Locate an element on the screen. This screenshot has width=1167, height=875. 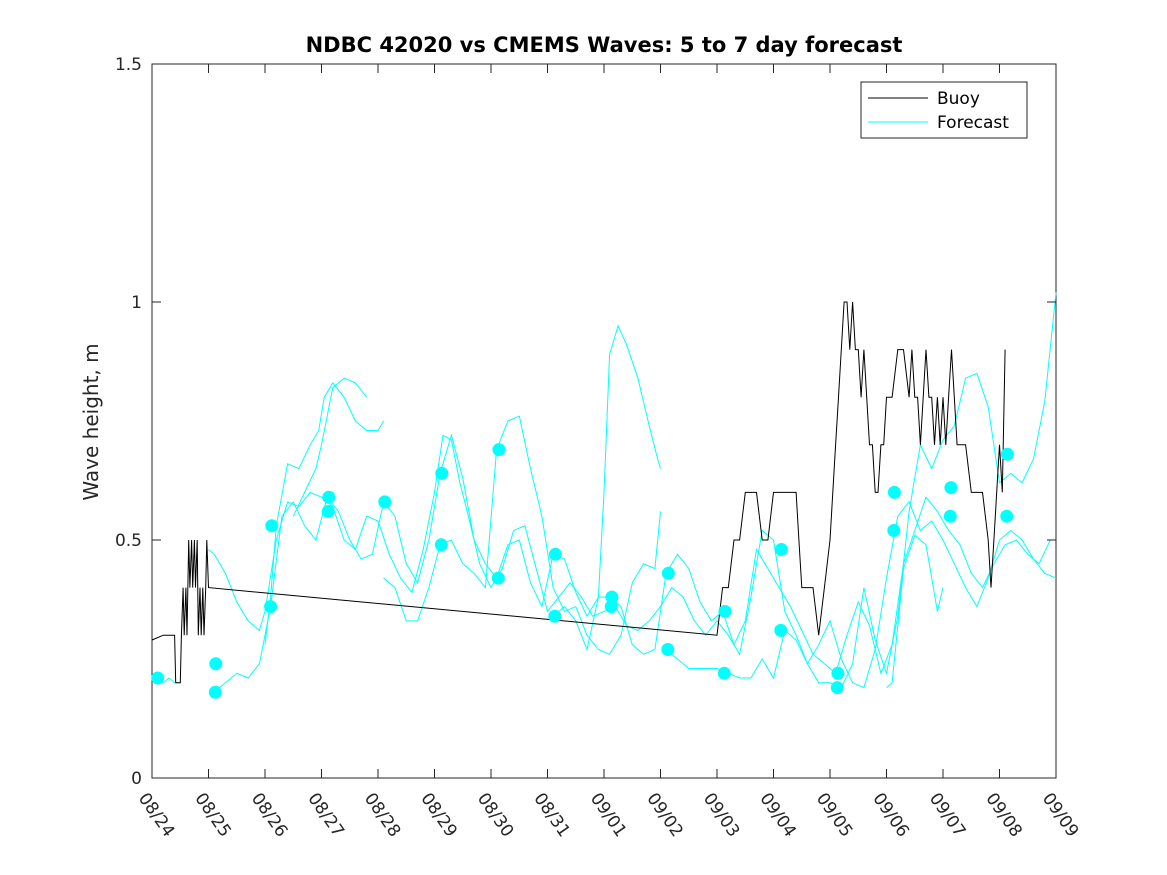
y-tick-label: 0 is located at coordinates (136, 779).